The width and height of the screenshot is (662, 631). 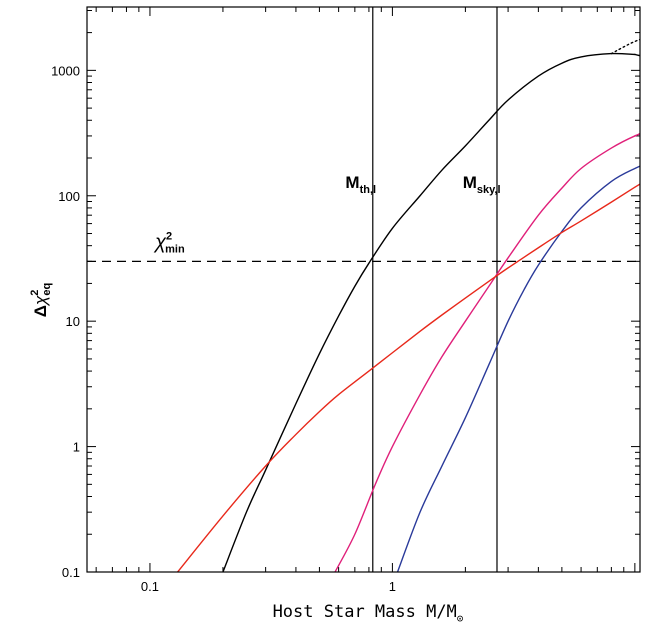 What do you see at coordinates (360, 184) in the screenshot?
I see `m-th-label: Mth,l` at bounding box center [360, 184].